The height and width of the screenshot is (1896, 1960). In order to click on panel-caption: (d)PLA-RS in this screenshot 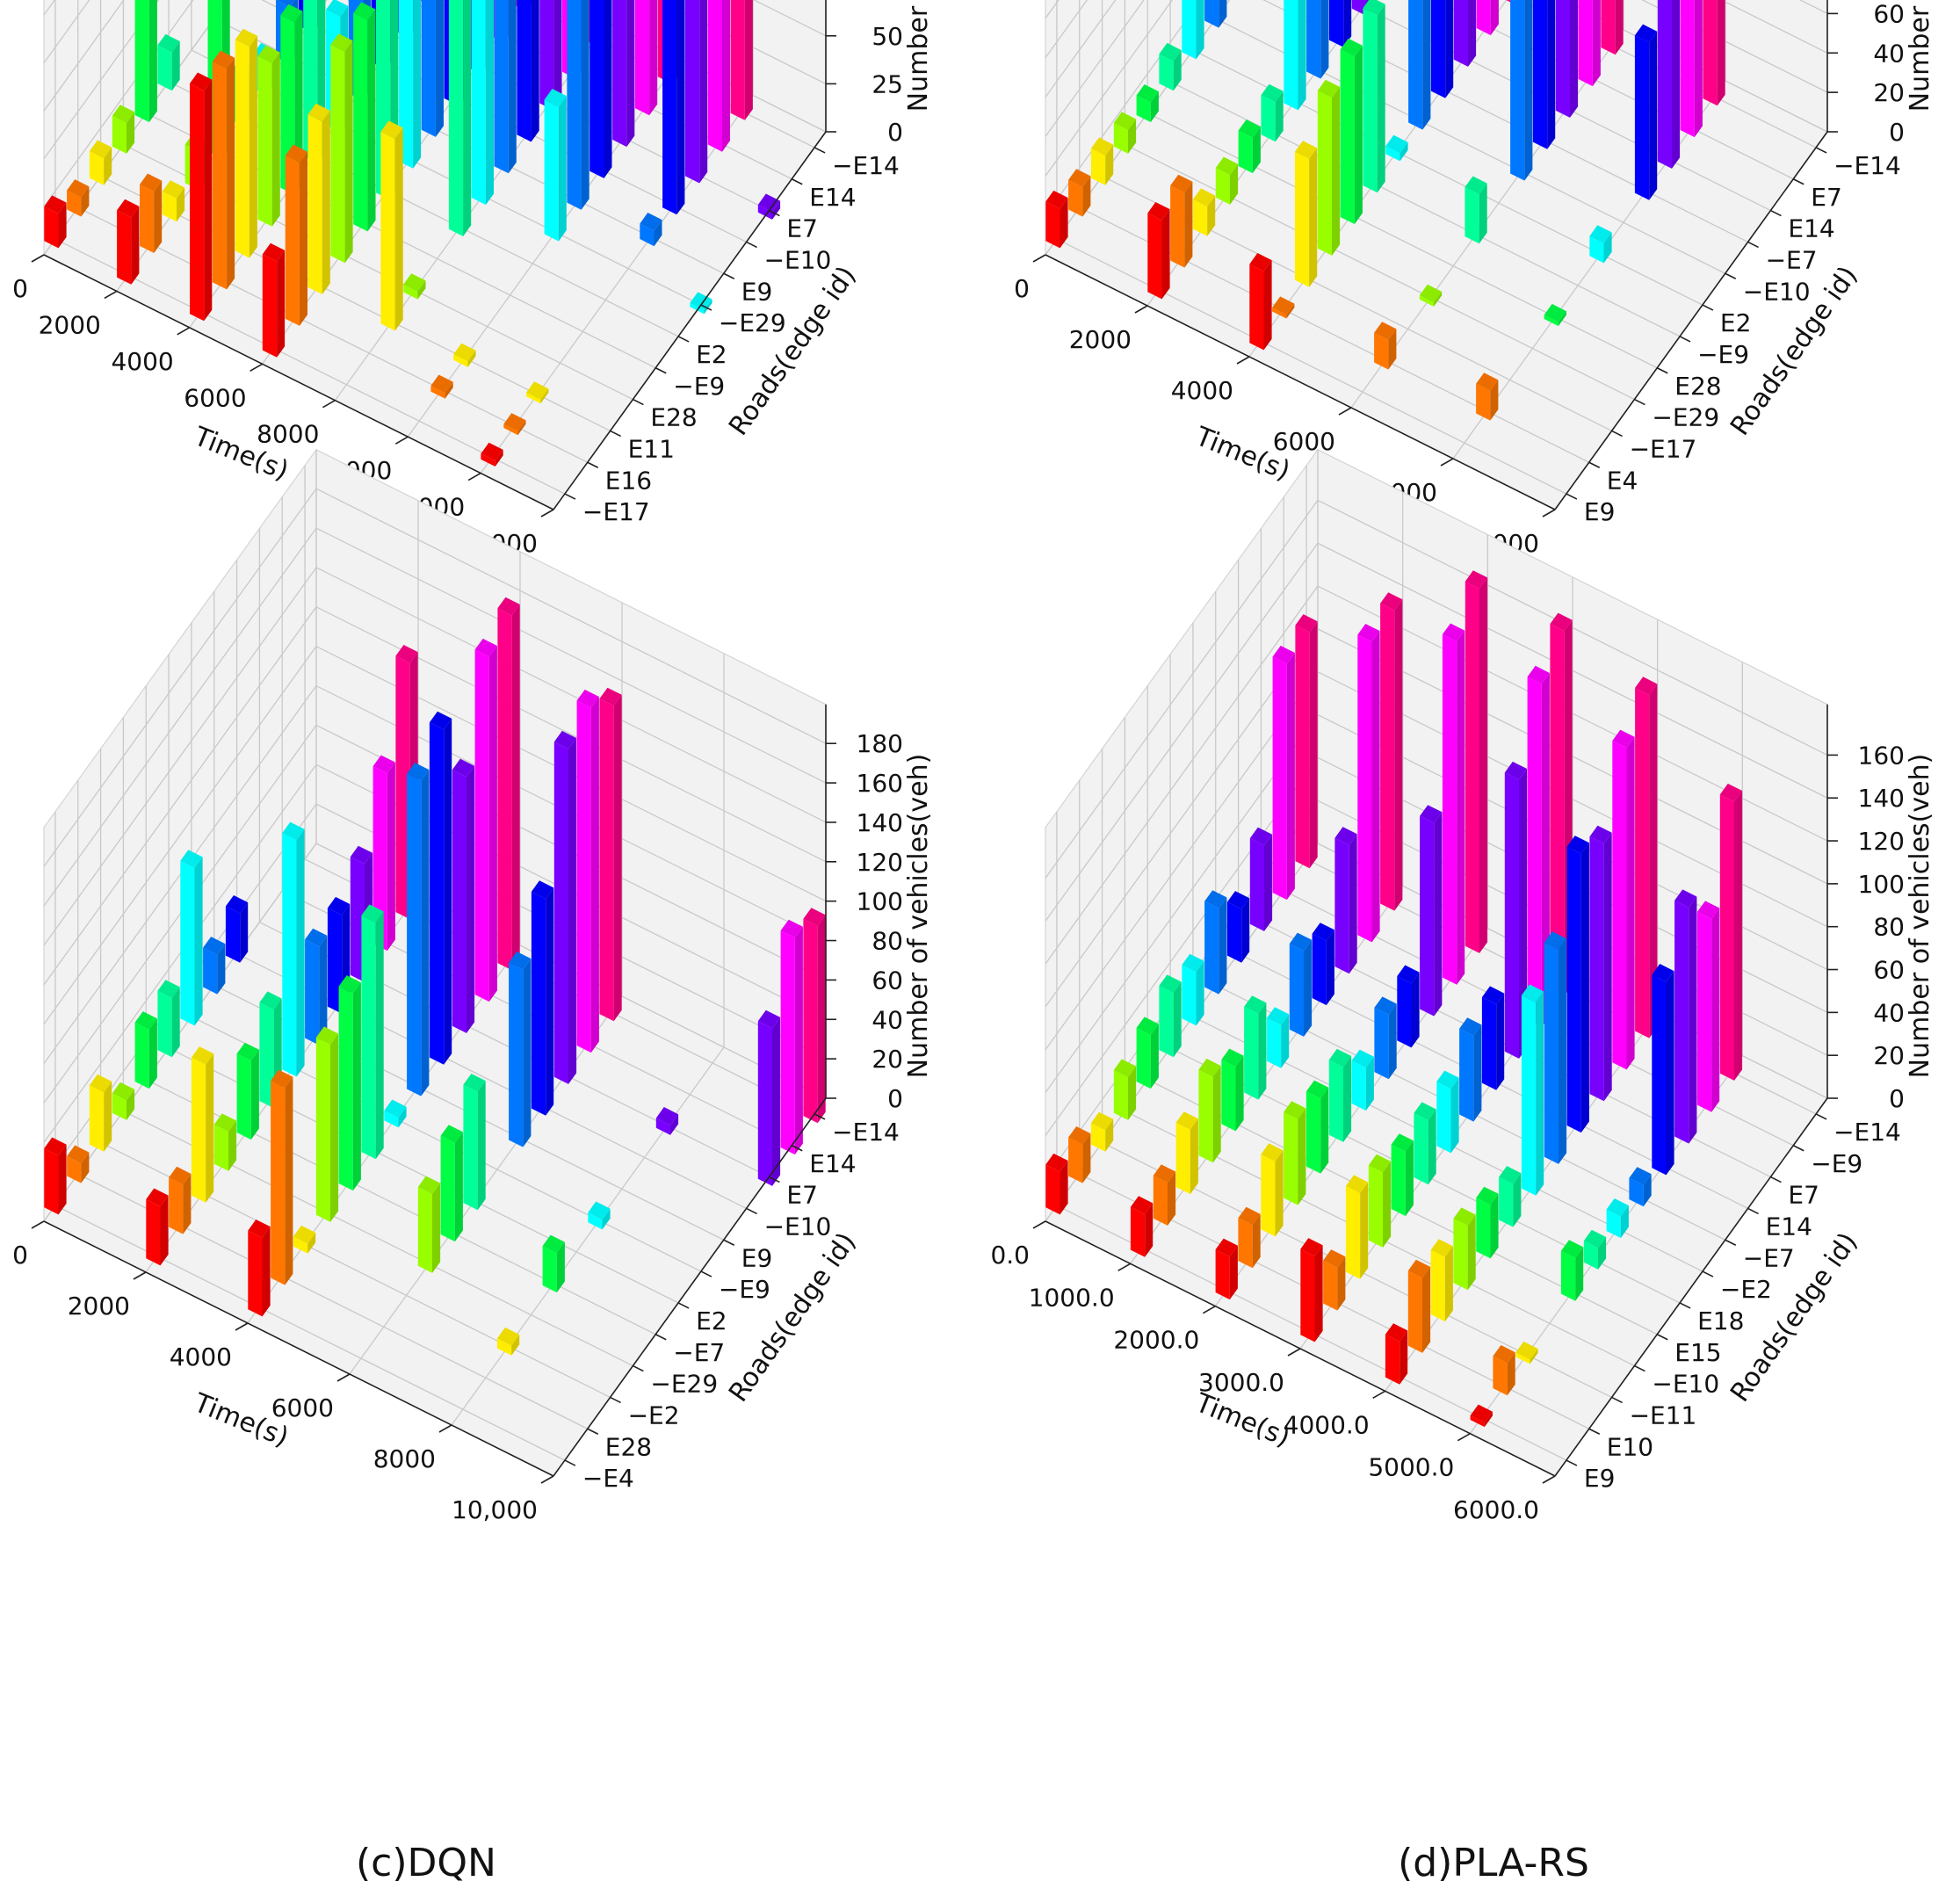, I will do `click(1494, 1863)`.